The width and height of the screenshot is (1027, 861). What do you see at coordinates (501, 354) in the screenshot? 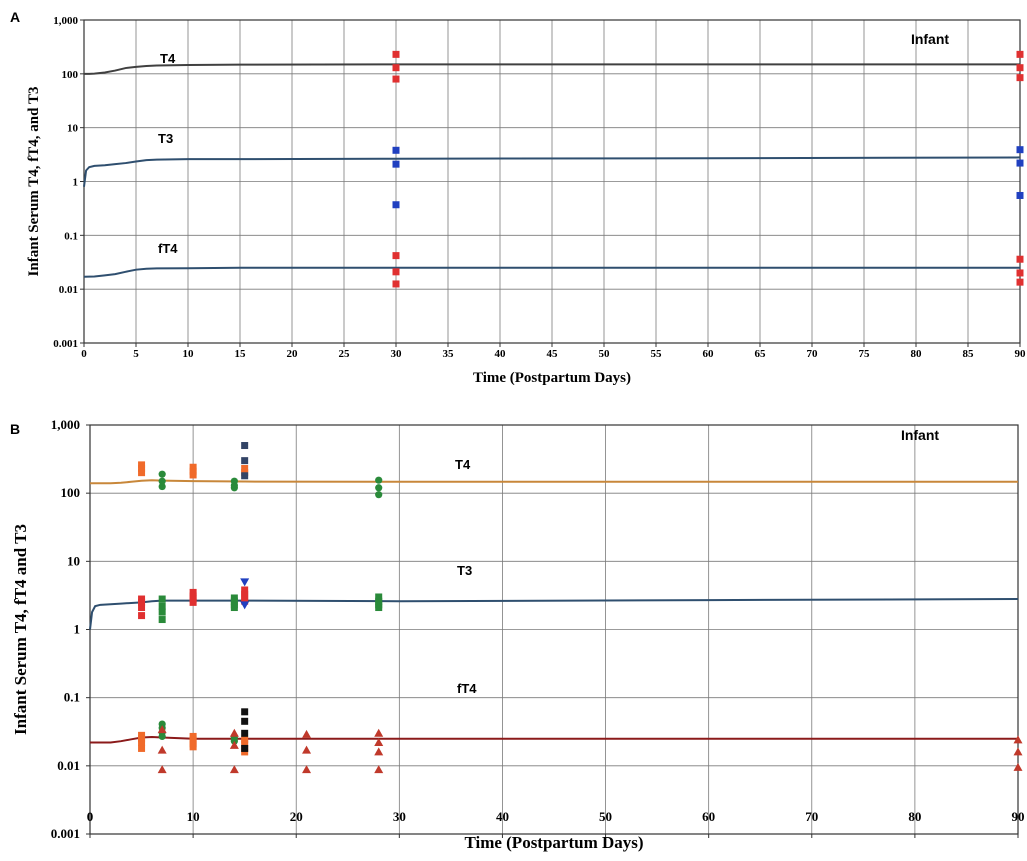
I see `x-tick-label: 40` at bounding box center [501, 354].